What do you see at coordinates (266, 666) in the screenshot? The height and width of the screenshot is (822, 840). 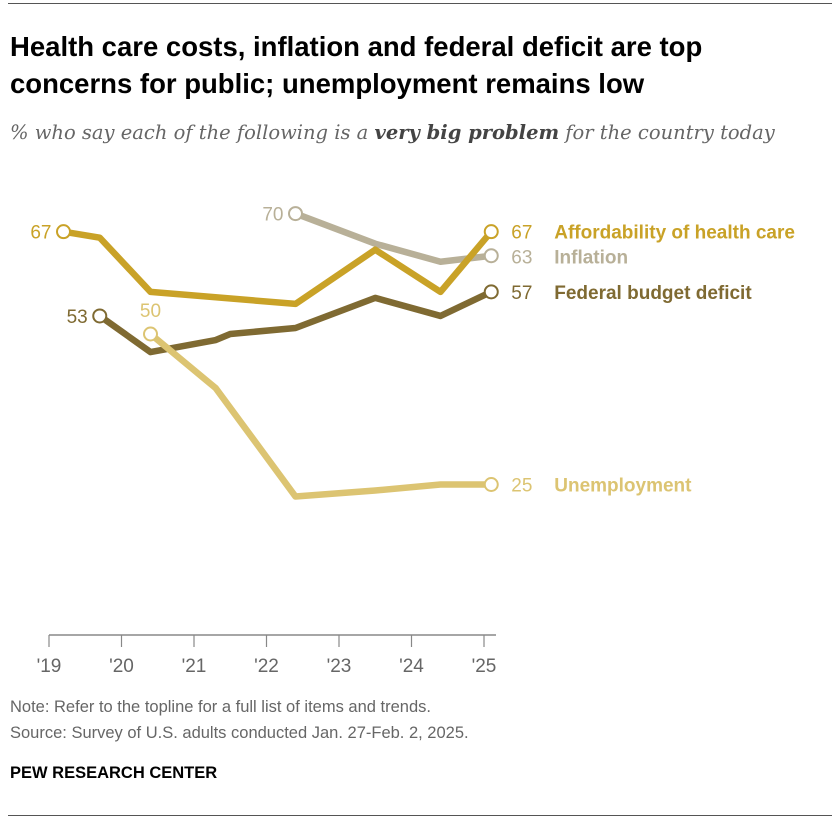 I see `x-tick-label: '22` at bounding box center [266, 666].